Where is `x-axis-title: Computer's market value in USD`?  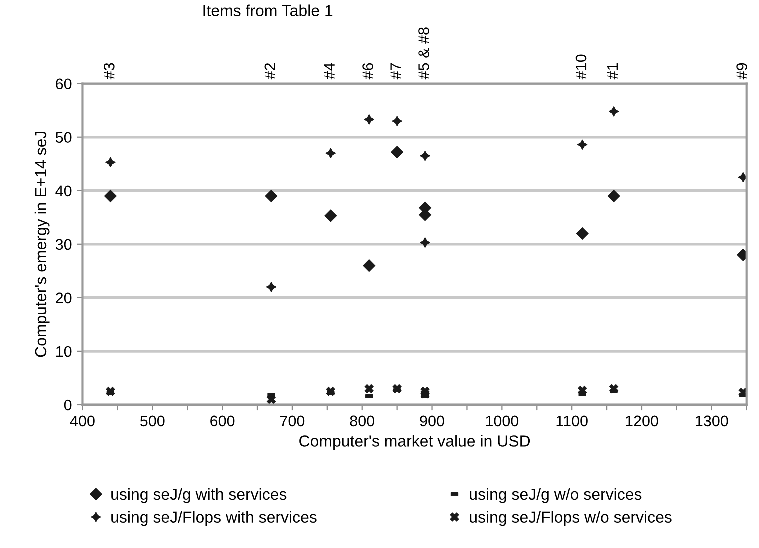
x-axis-title: Computer's market value in USD is located at coordinates (415, 442).